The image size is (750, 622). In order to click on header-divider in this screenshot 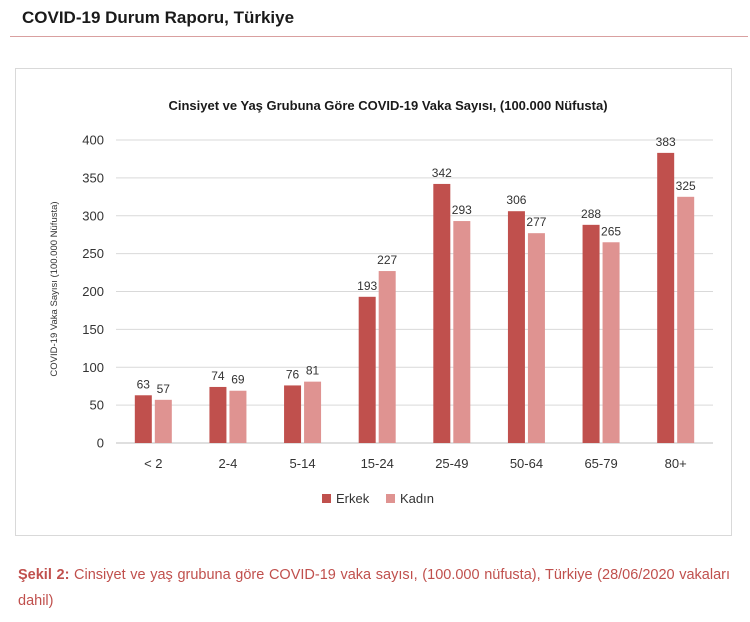, I will do `click(379, 36)`.